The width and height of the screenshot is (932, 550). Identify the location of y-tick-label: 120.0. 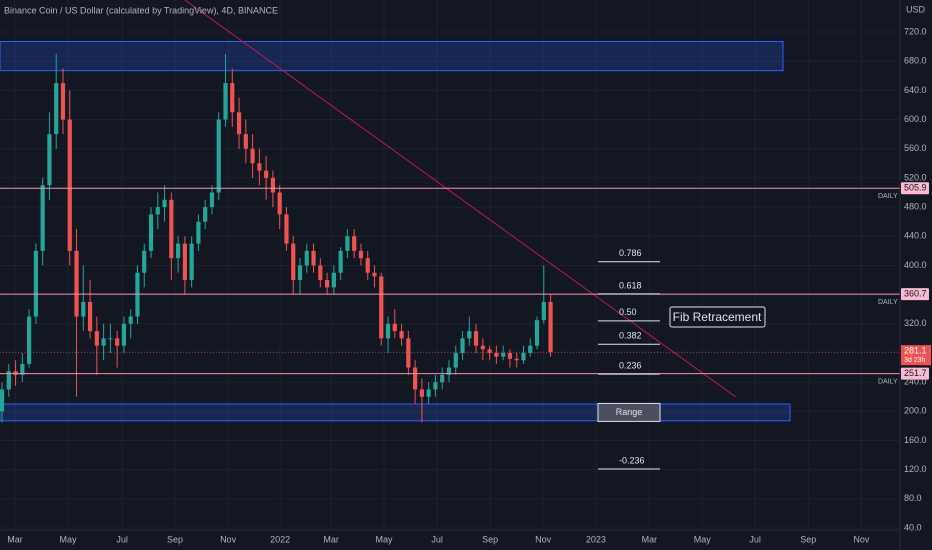
(915, 469).